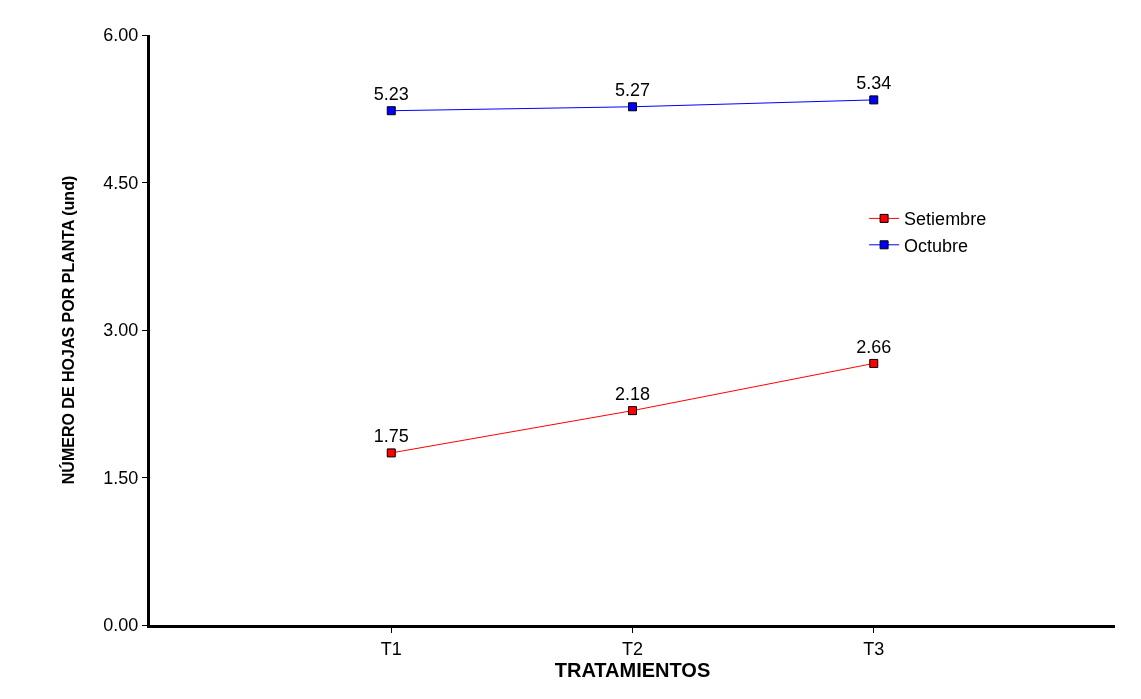 This screenshot has height=699, width=1141. I want to click on x-axis-title: TRATAMIENTOS, so click(632, 669).